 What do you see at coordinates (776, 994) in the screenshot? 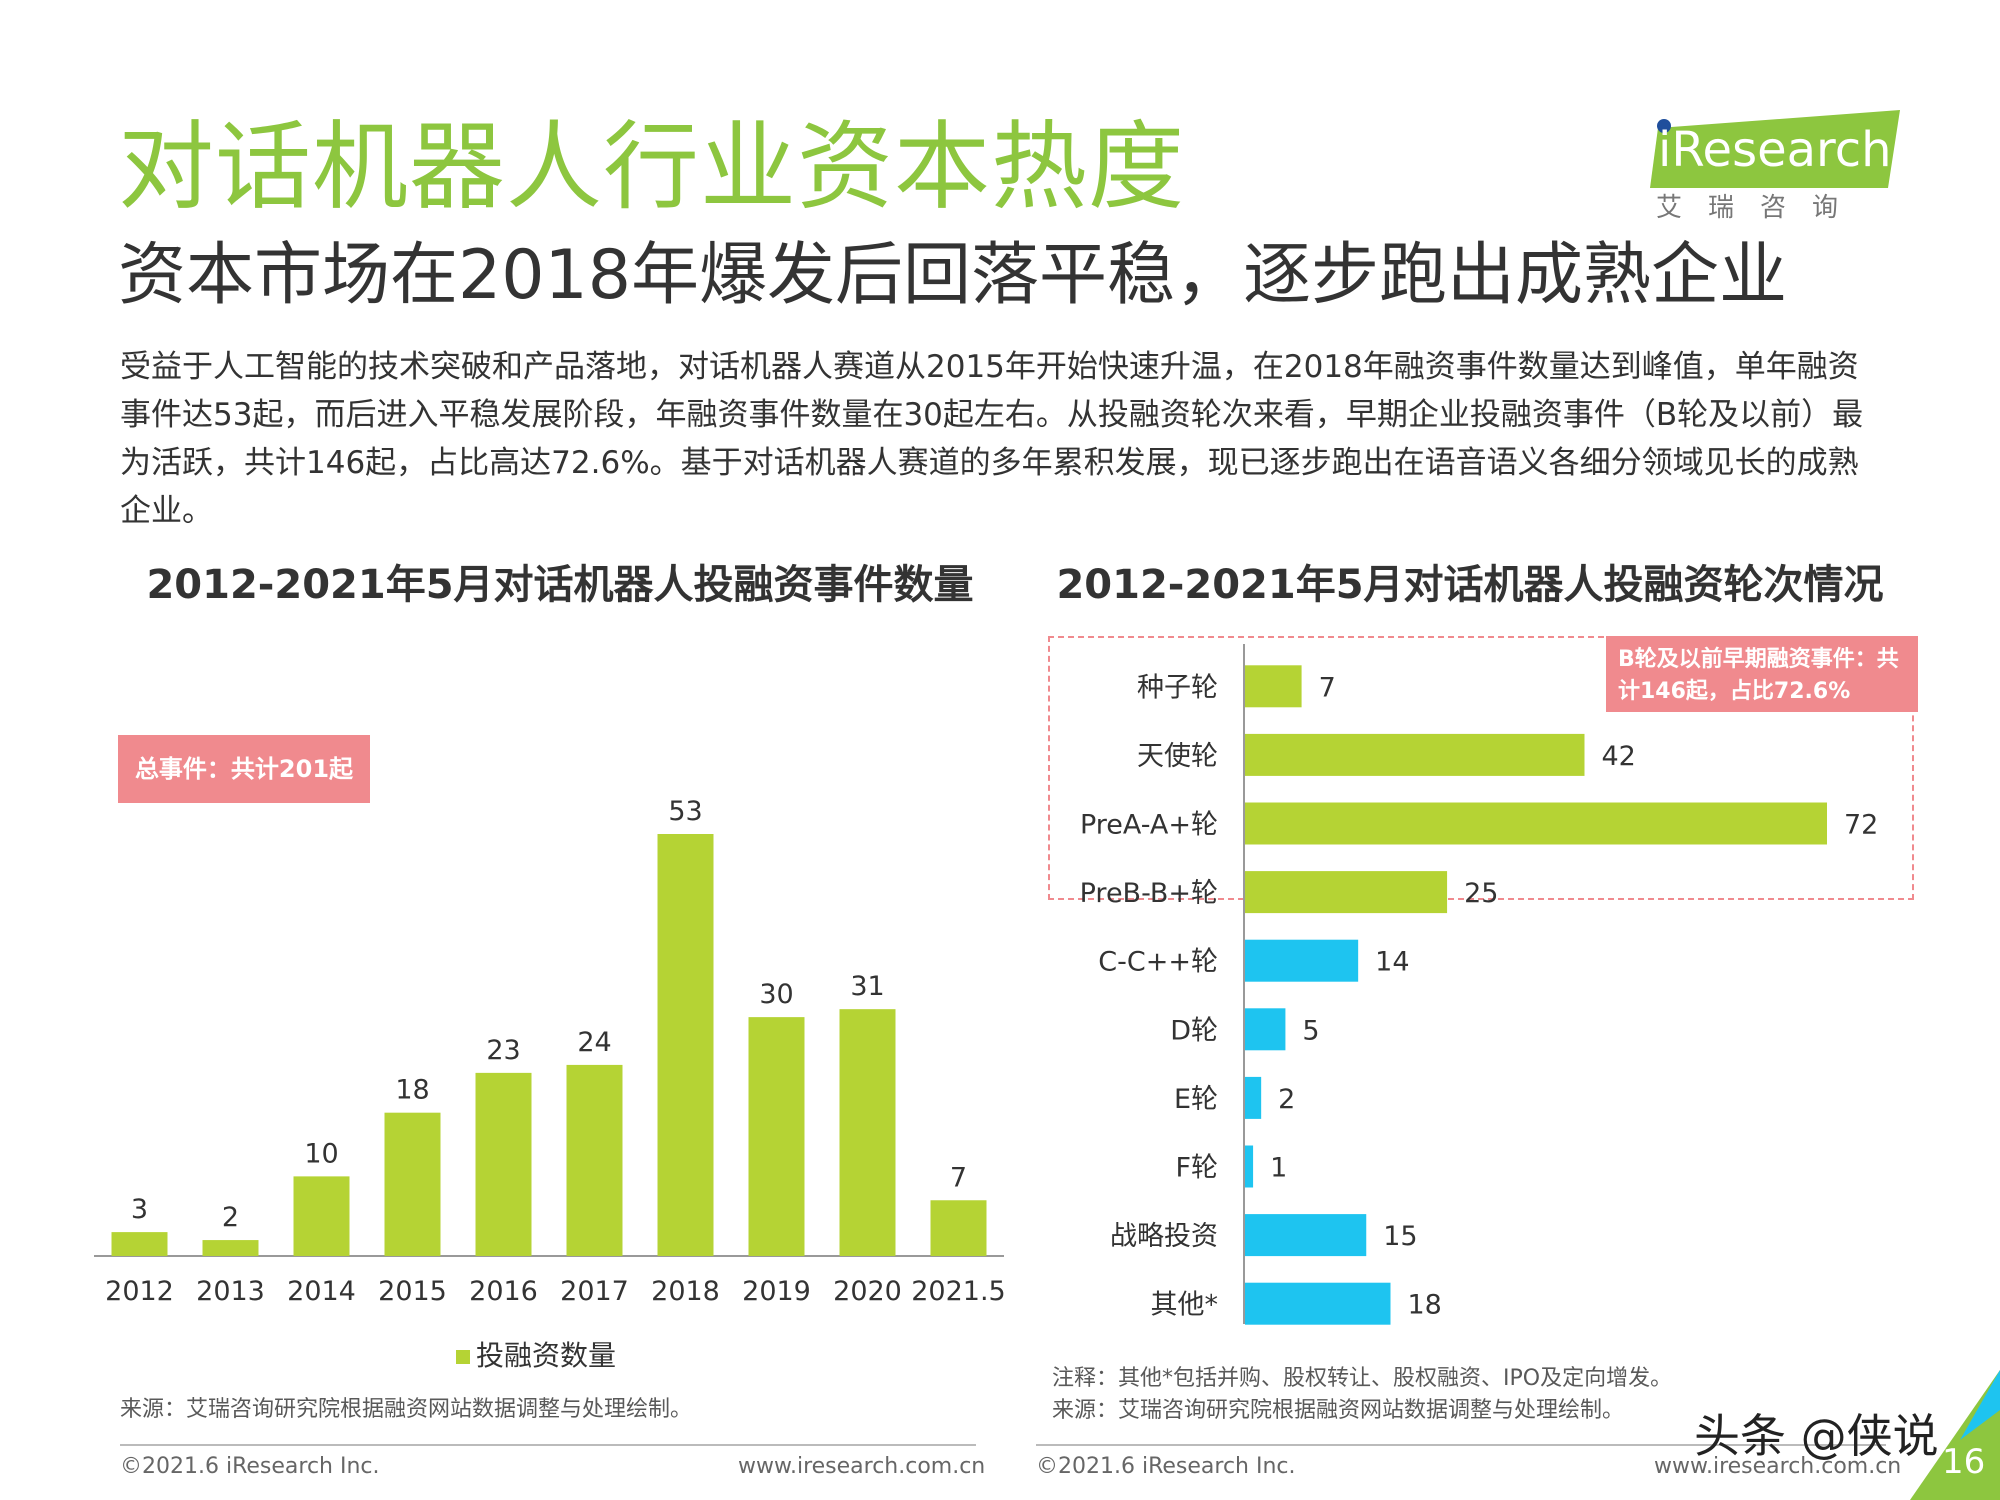
I see `data-label-2019: 30` at bounding box center [776, 994].